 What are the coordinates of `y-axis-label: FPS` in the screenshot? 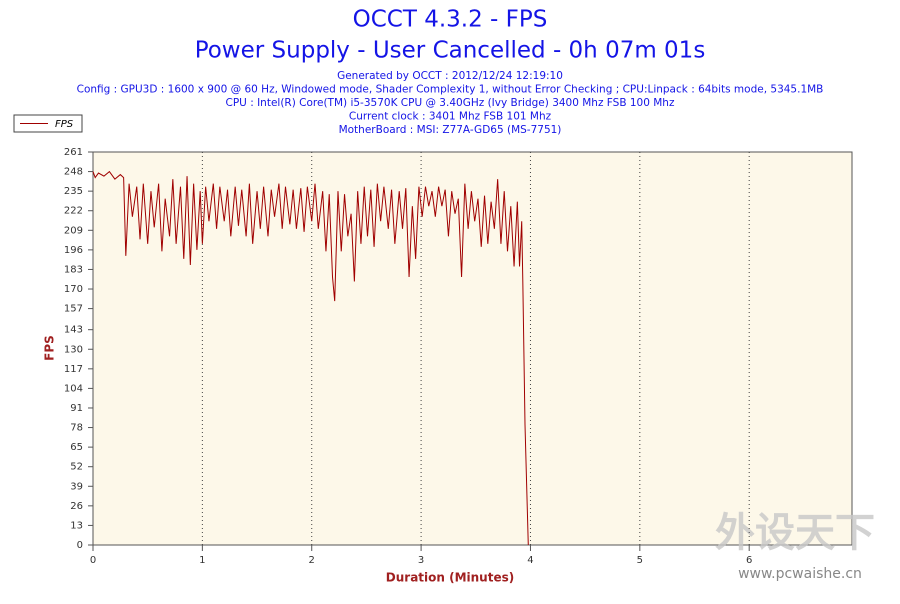 It's located at (50, 348).